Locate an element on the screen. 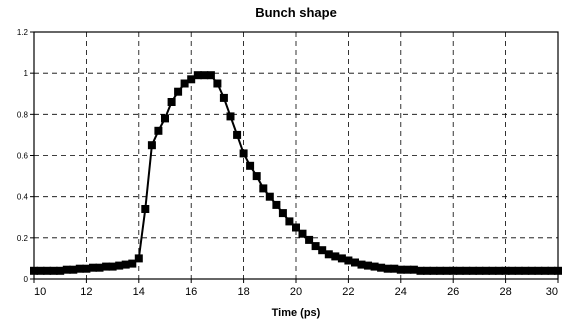 This screenshot has width=568, height=322. x-tick-label: 26 is located at coordinates (453, 292).